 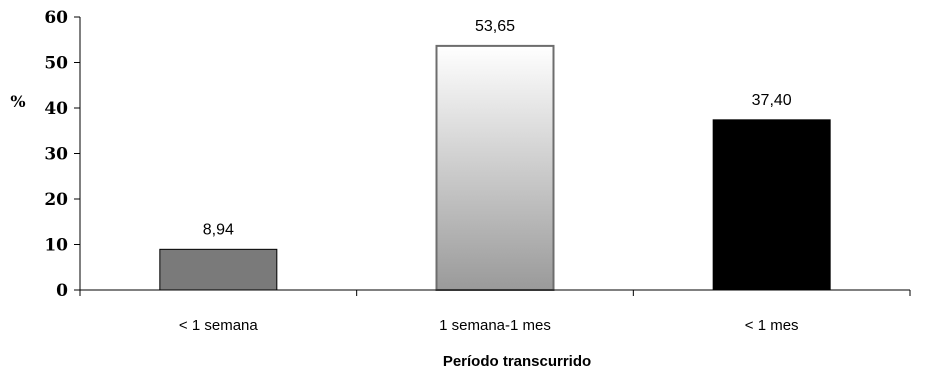 What do you see at coordinates (56, 246) in the screenshot?
I see `y-tick-label: 10` at bounding box center [56, 246].